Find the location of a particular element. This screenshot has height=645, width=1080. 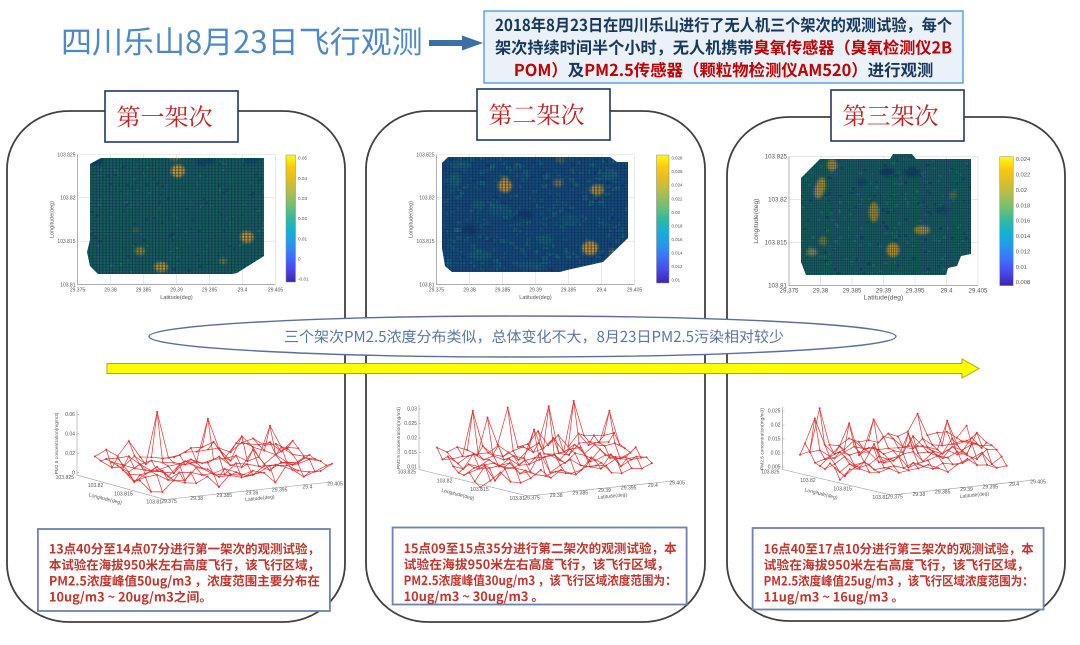

svg-text: 0.028 is located at coordinates (678, 158).